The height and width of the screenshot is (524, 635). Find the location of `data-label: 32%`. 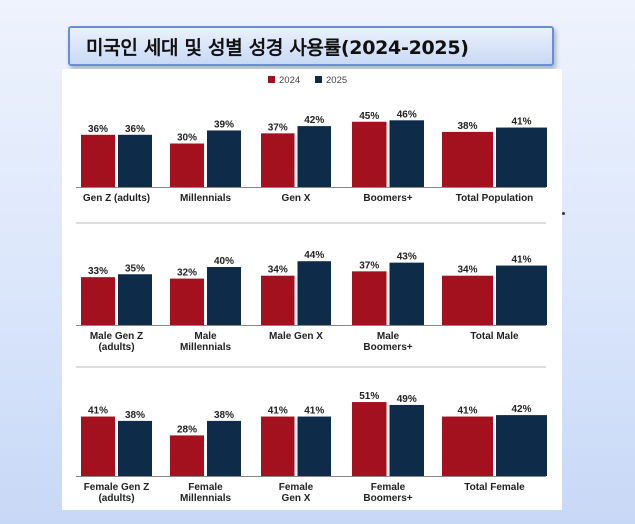

data-label: 32% is located at coordinates (187, 273).